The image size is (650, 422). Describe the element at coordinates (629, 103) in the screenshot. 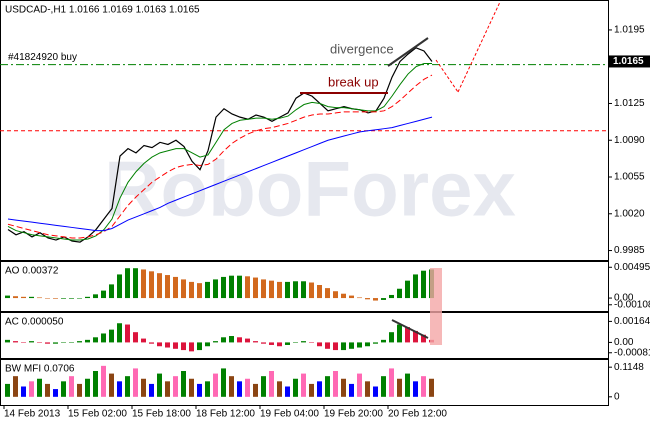

I see `y-tick-label: 1.0125` at that location.